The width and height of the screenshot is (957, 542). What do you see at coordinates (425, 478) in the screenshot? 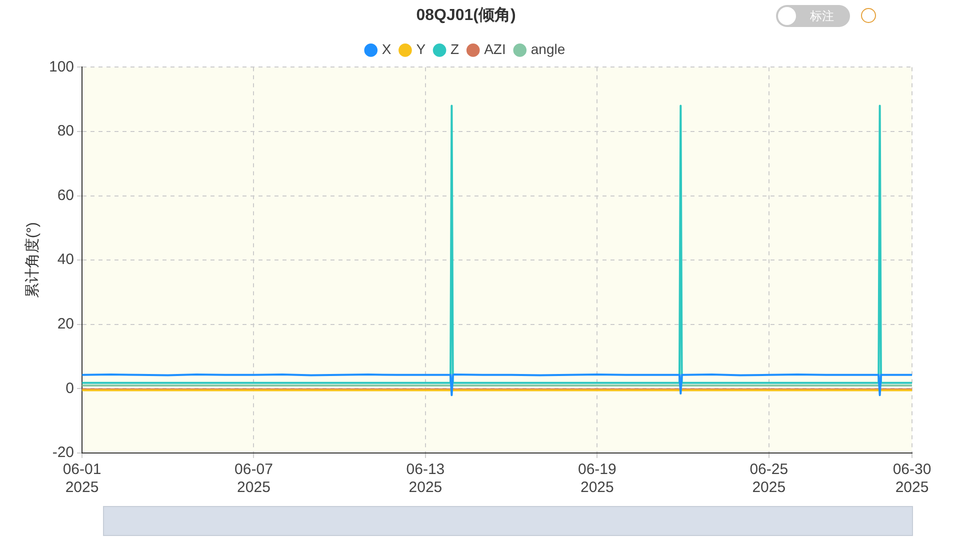
I see `x-tick-label: 06-13 2025` at bounding box center [425, 478].